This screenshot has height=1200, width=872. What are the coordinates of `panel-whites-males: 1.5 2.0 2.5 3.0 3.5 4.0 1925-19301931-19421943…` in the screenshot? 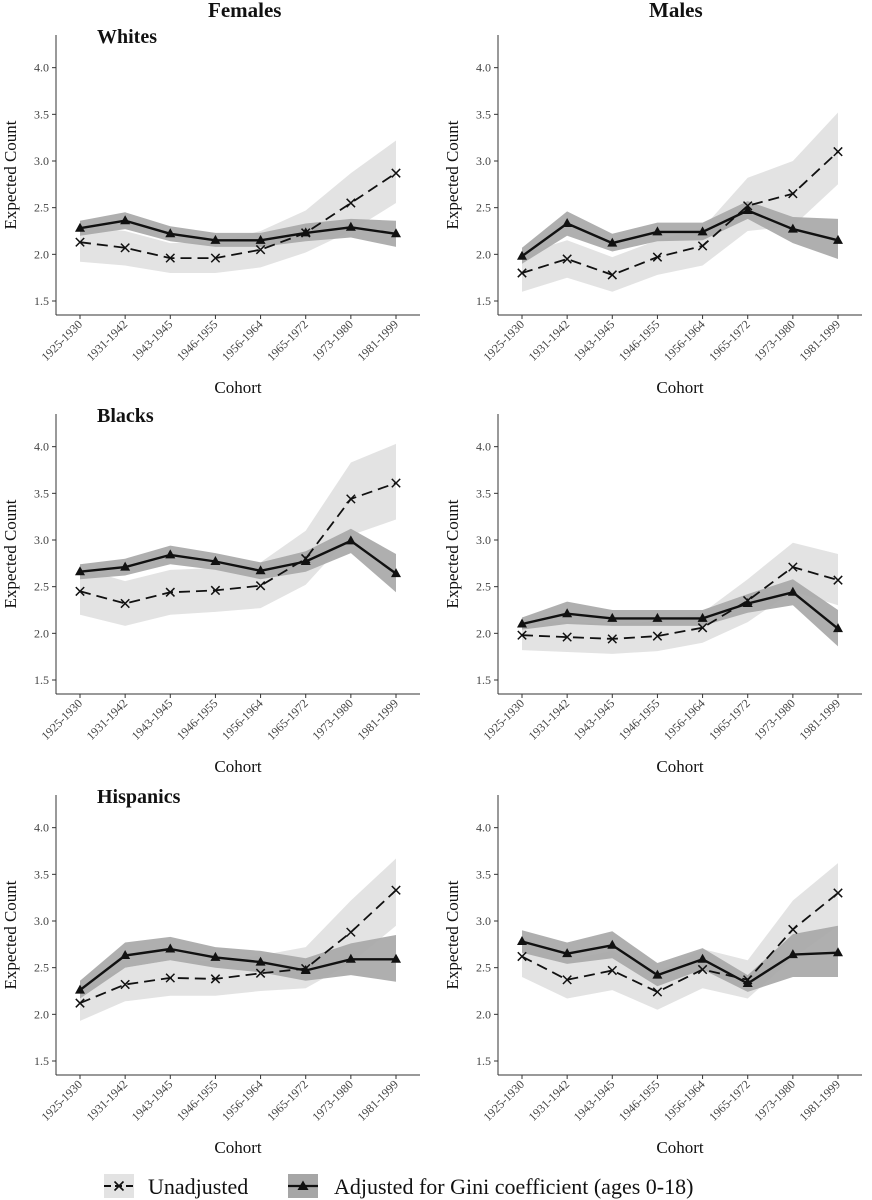 It's located at (652, 216).